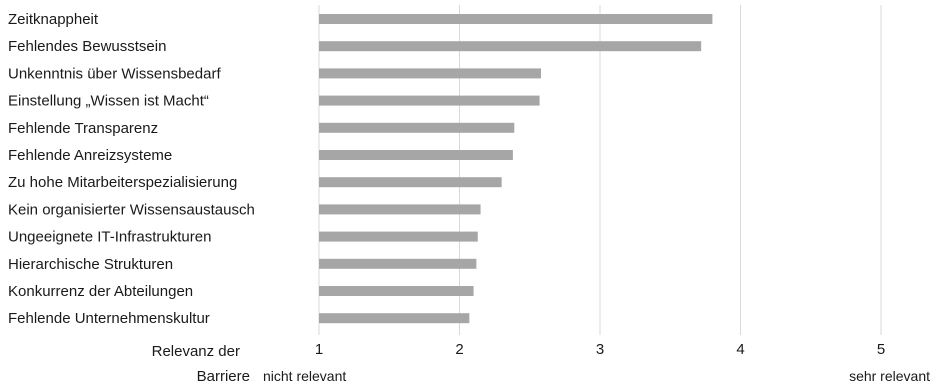 This screenshot has width=934, height=386. What do you see at coordinates (109, 237) in the screenshot?
I see `category-label: Ungeeignete IT-Infrastrukturen` at bounding box center [109, 237].